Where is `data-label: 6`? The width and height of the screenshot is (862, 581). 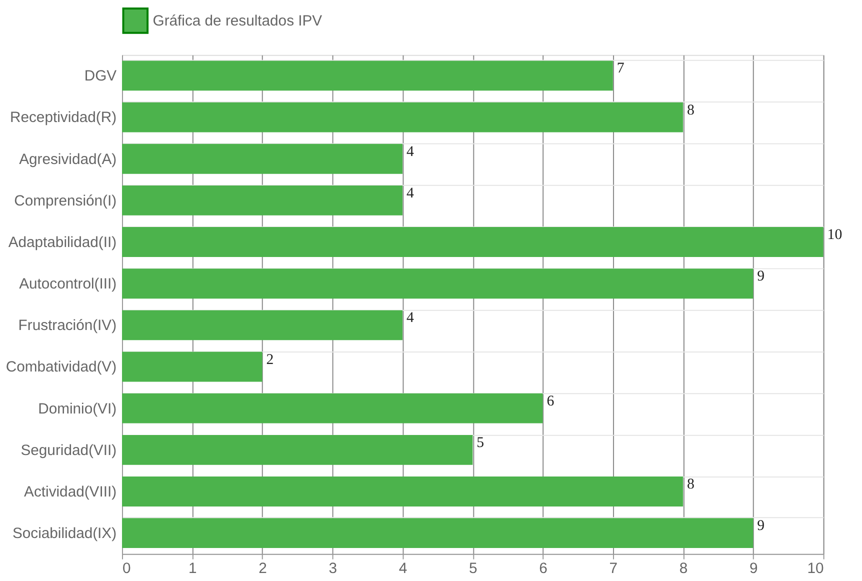 data-label: 6 is located at coordinates (550, 401).